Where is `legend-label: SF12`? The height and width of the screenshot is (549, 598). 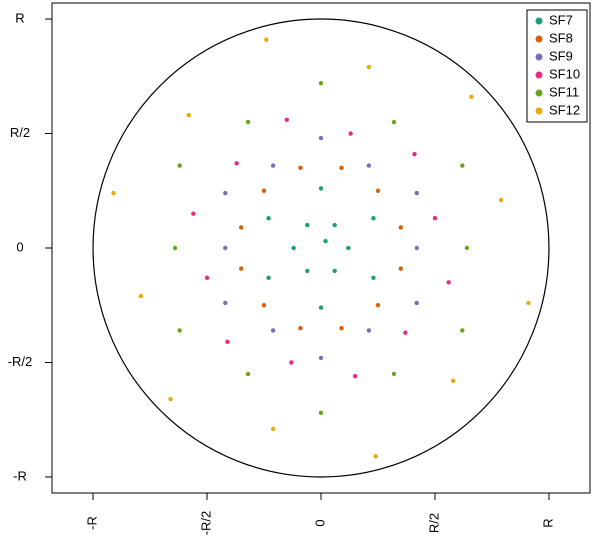 legend-label: SF12 is located at coordinates (564, 109).